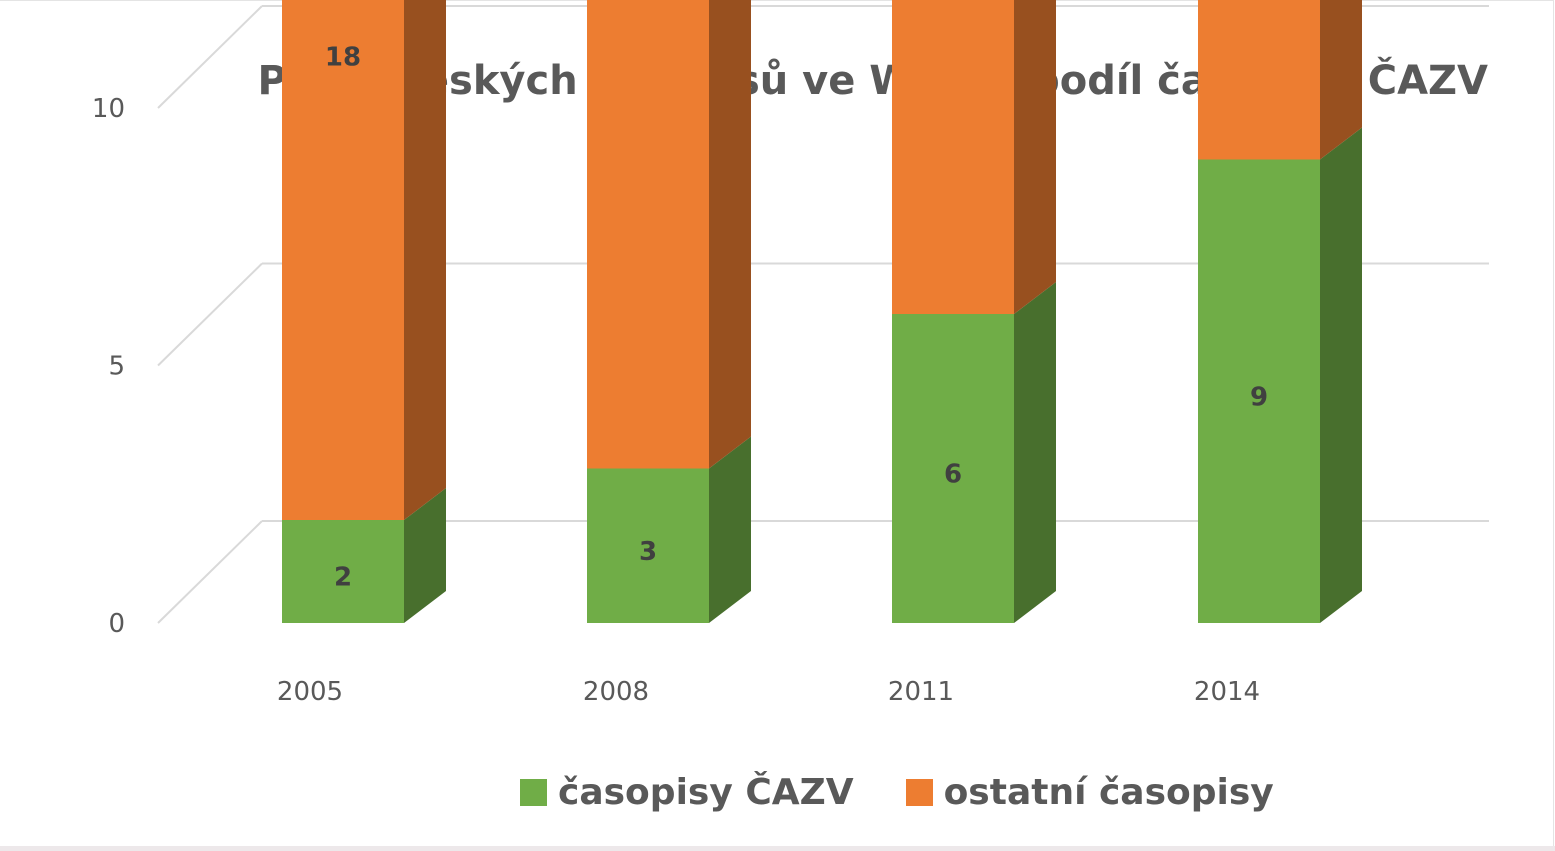 The width and height of the screenshot is (1555, 851). I want to click on legend-item-cazv: časopisy ČAZV, so click(687, 792).